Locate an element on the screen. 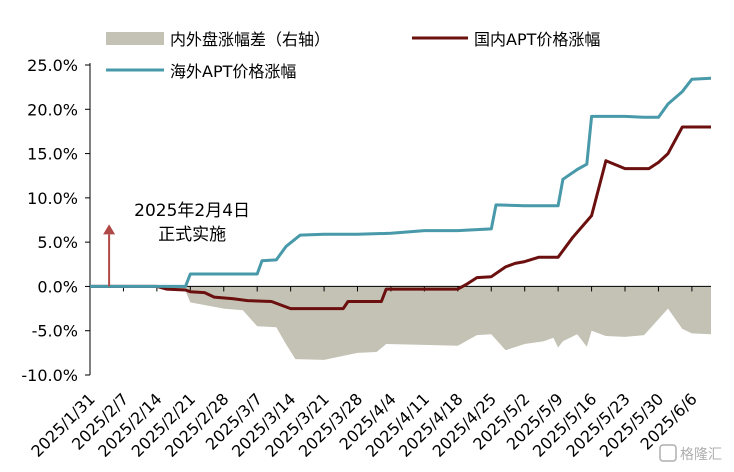 The image size is (734, 472). y-tick-label: 0.0% is located at coordinates (57, 286).